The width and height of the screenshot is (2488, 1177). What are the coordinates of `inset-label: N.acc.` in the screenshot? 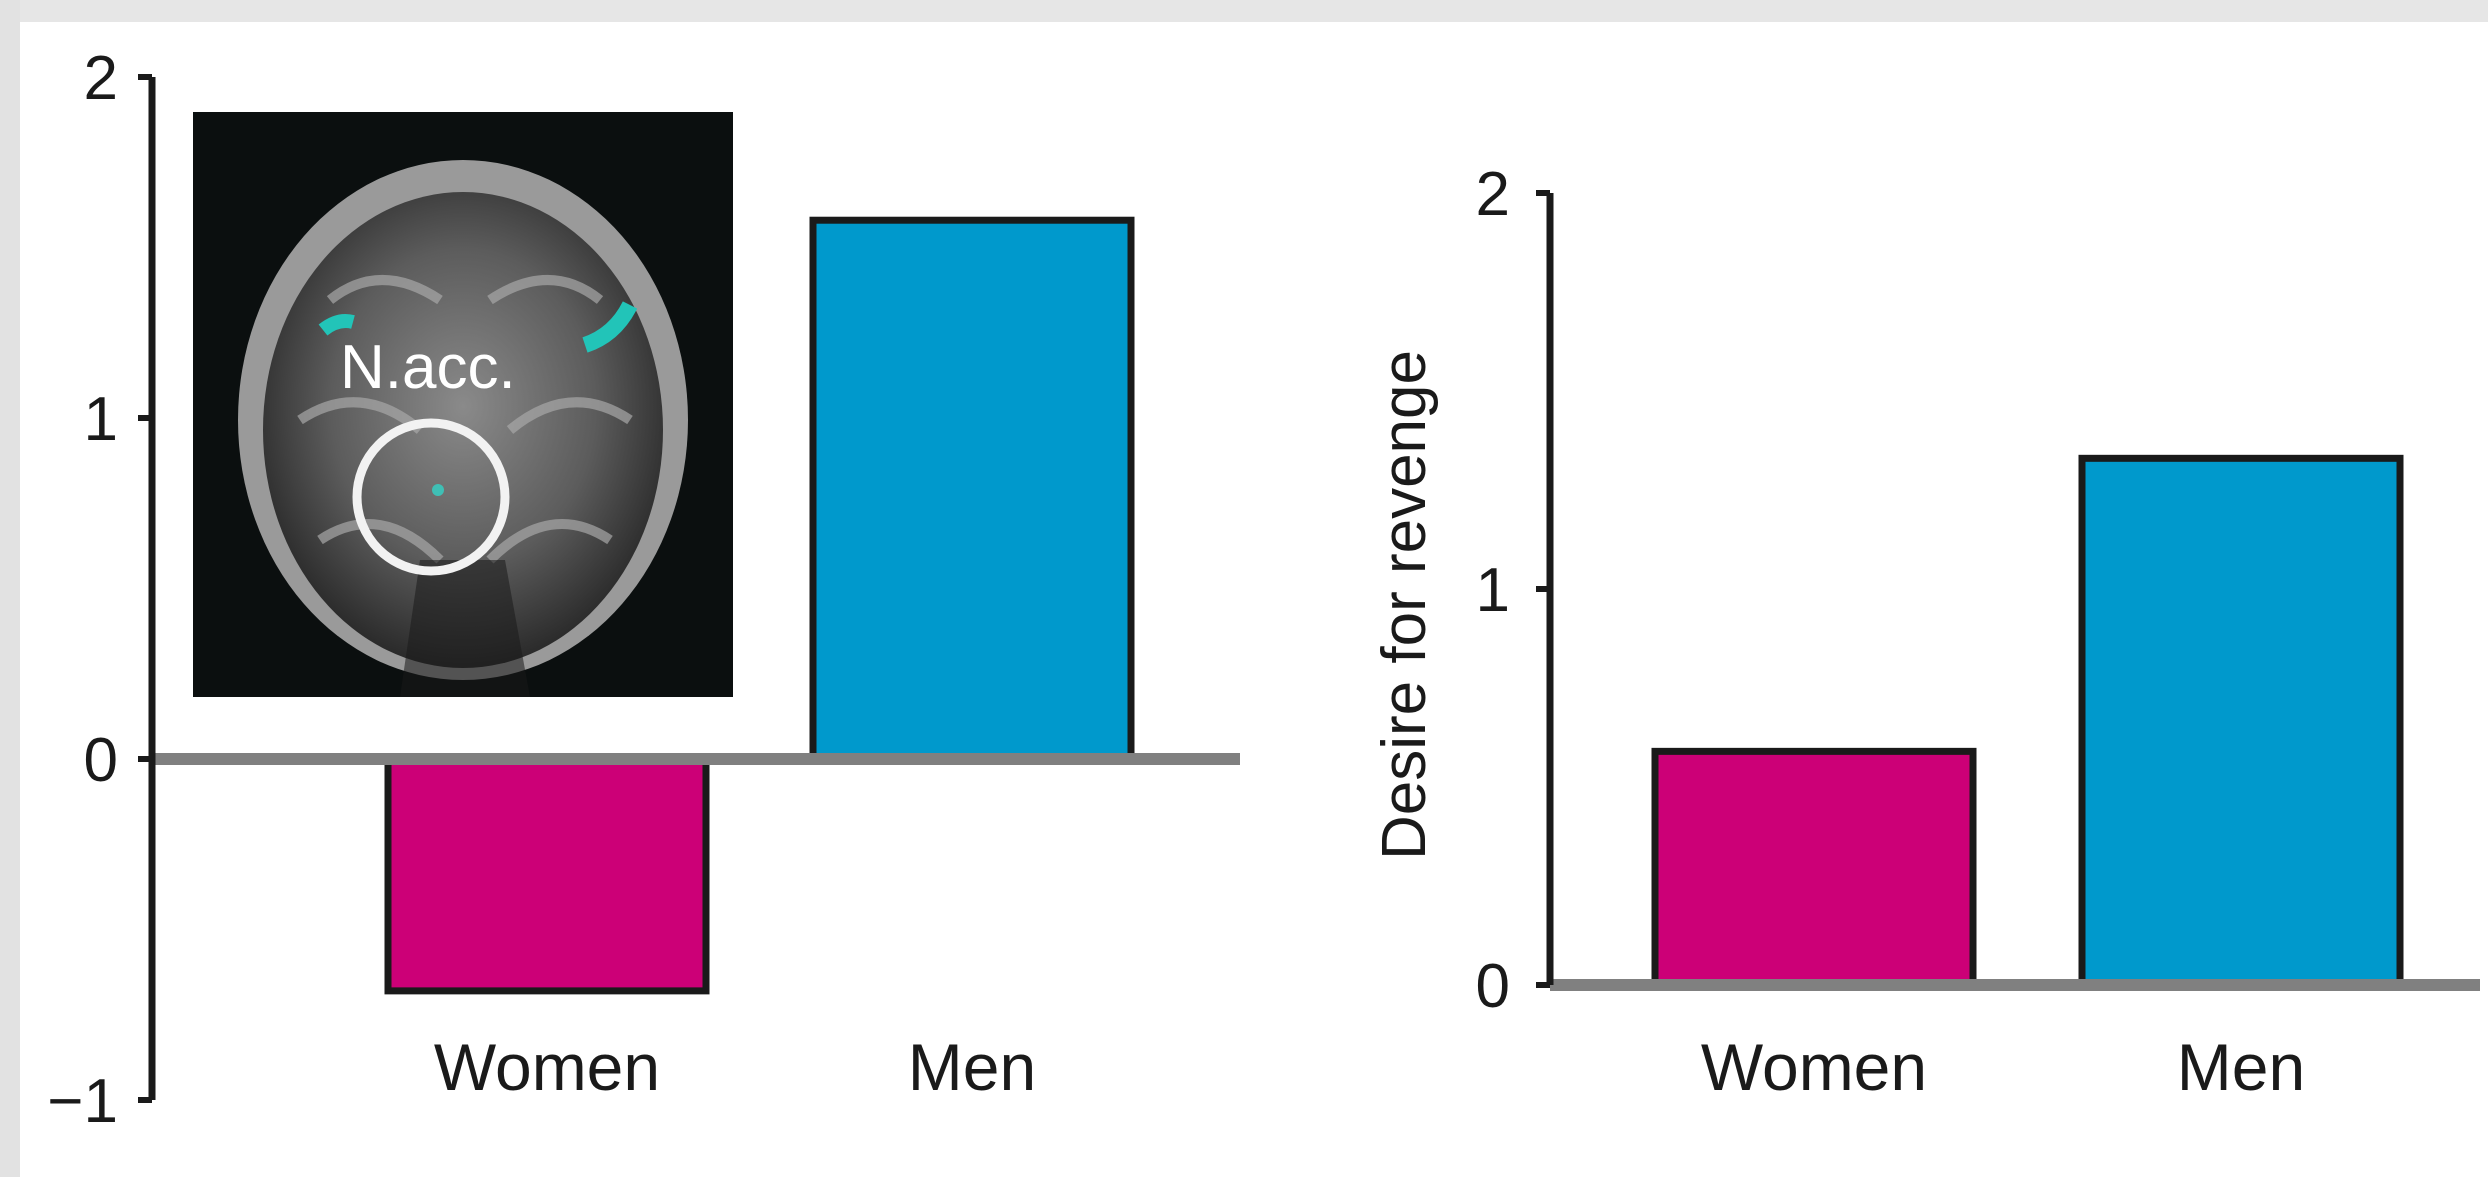 It's located at (428, 367).